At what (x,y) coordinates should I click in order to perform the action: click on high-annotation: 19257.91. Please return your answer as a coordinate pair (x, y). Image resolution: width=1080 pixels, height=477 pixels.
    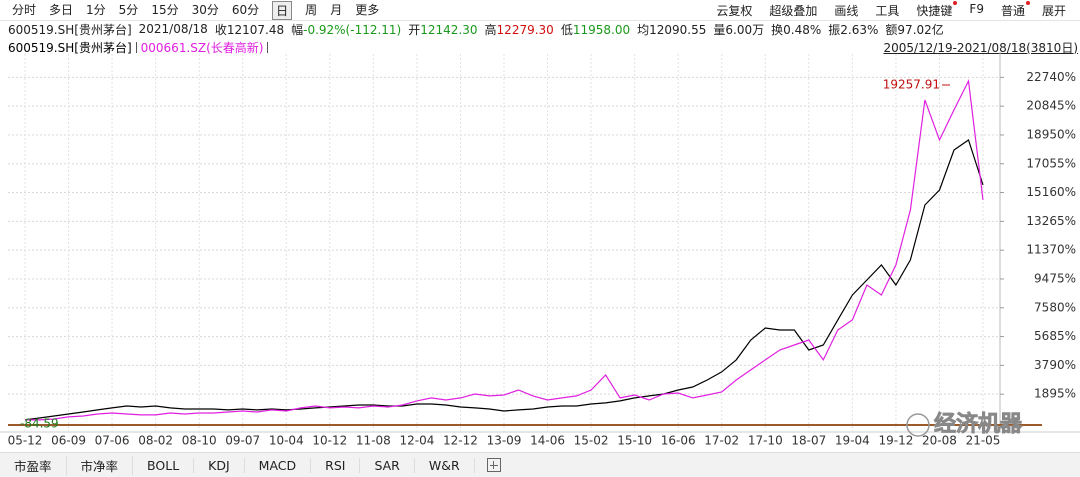
    Looking at the image, I should click on (911, 85).